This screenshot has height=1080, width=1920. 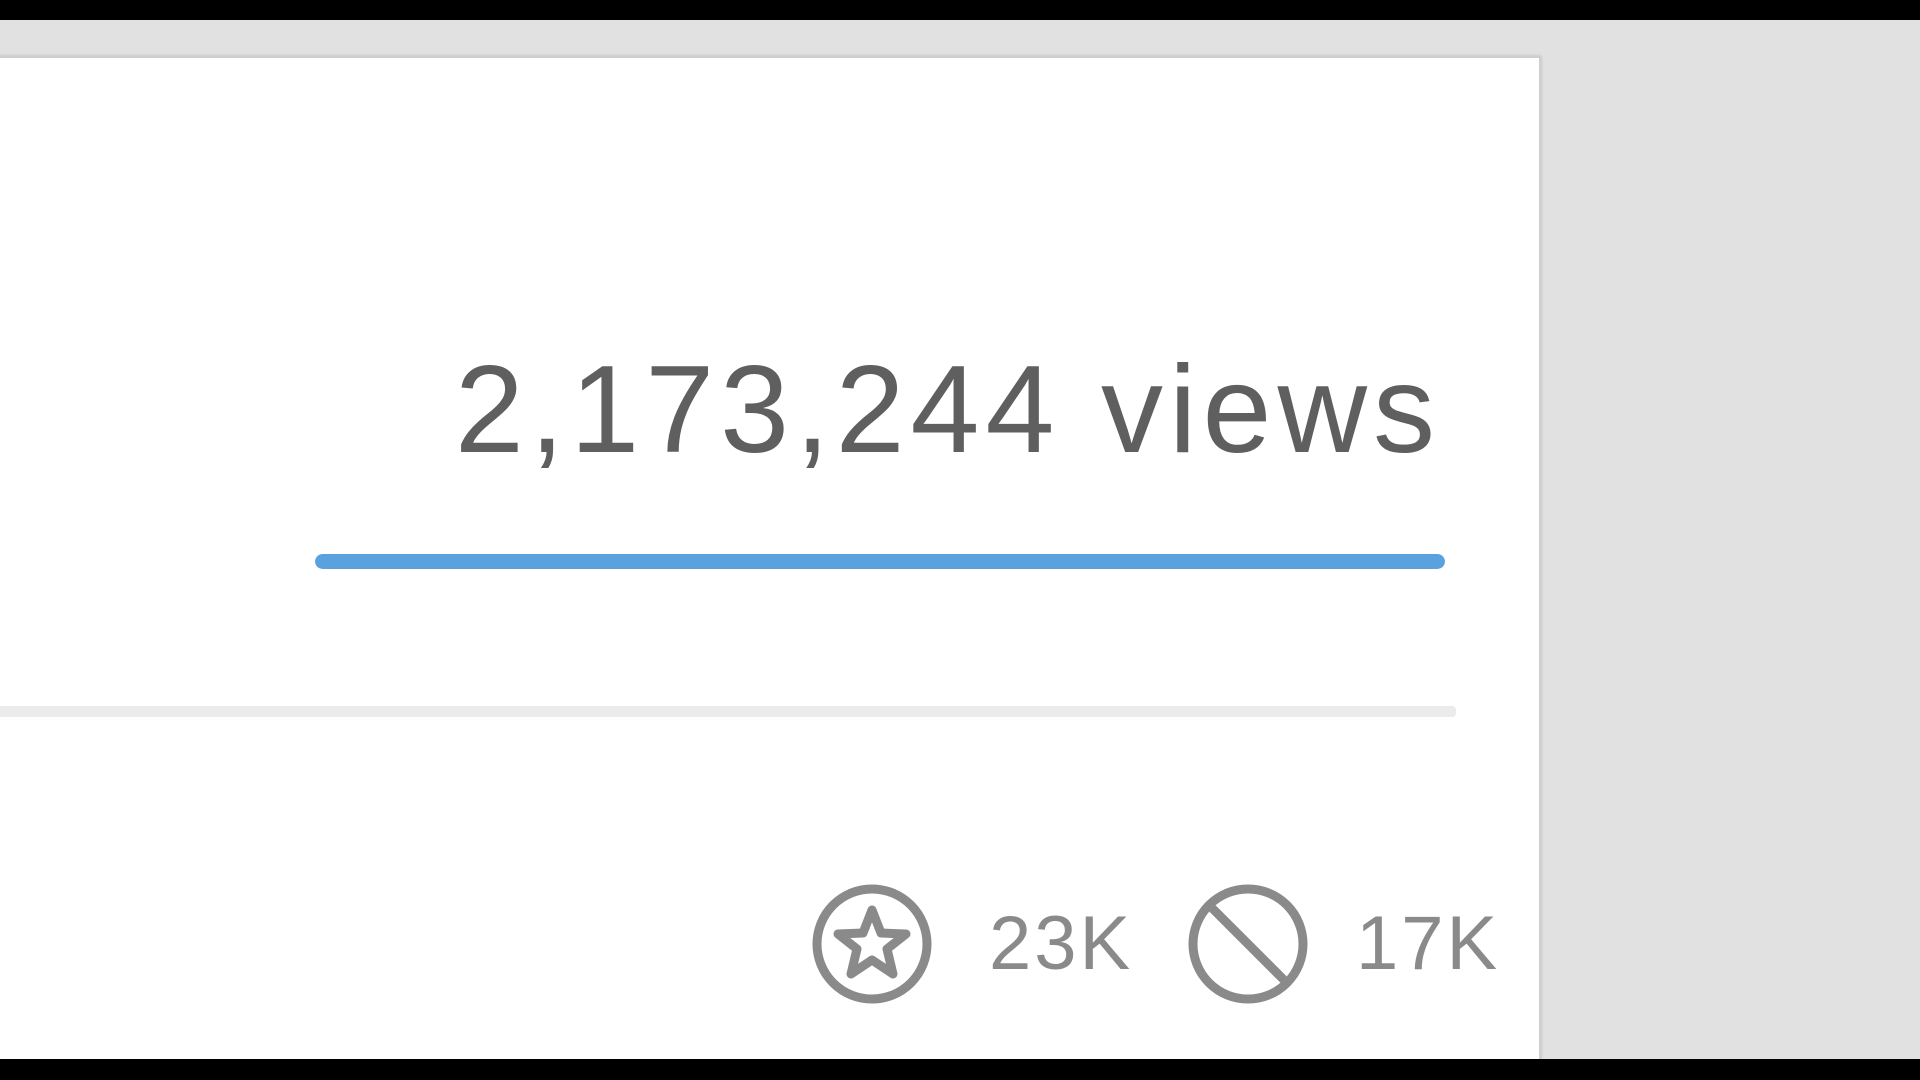 What do you see at coordinates (947, 410) in the screenshot?
I see `view-count: 2,173,244 views` at bounding box center [947, 410].